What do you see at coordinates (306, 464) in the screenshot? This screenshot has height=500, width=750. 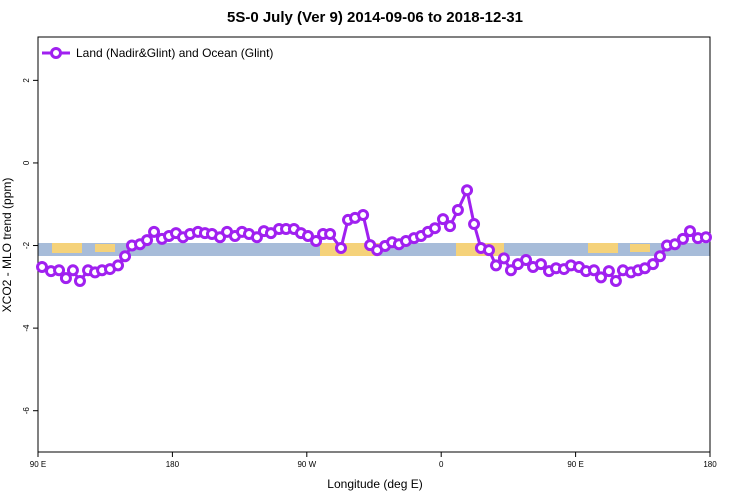 I see `x-tick-label: 90 W` at bounding box center [306, 464].